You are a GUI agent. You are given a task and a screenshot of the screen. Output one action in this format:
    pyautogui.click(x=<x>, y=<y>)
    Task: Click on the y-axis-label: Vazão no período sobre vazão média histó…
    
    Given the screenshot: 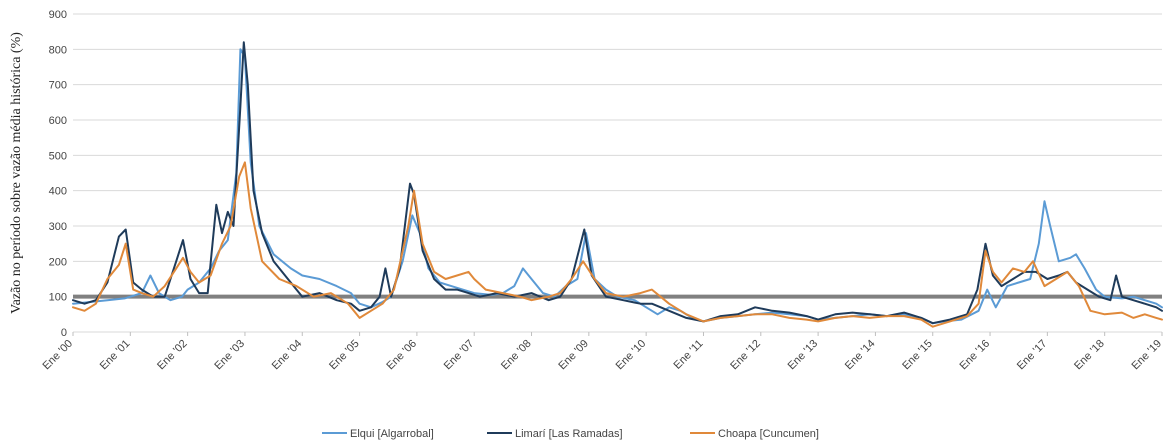 What is the action you would take?
    pyautogui.click(x=16, y=173)
    